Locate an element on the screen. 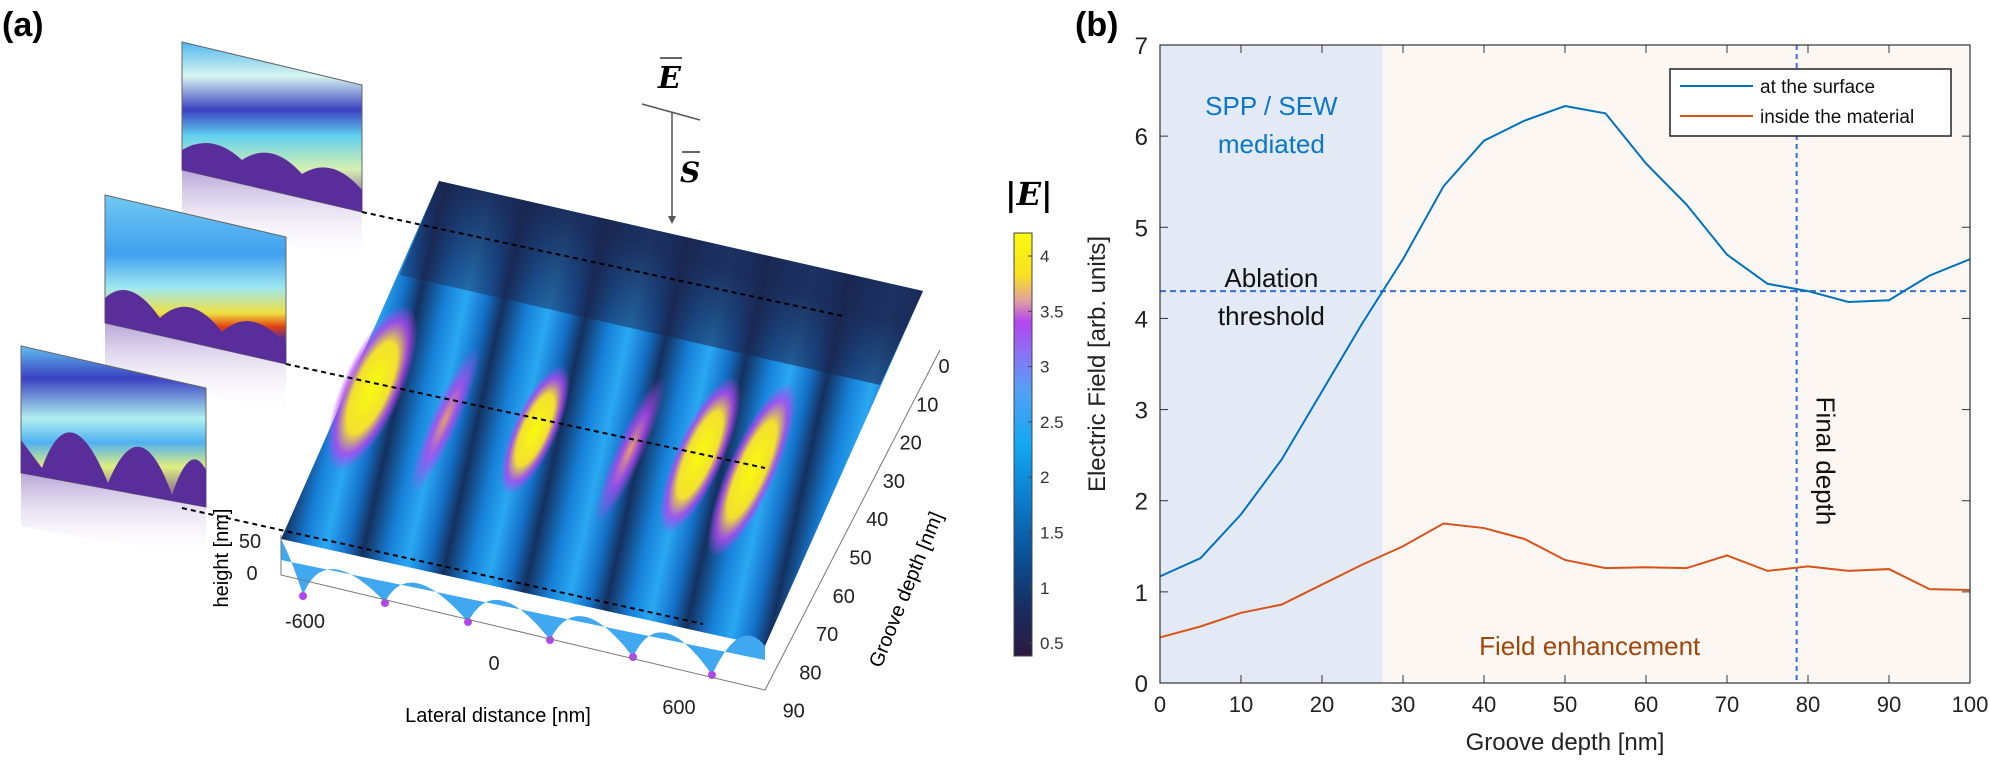  groove-depth-label: Groove depth [nm] is located at coordinates (906, 590).